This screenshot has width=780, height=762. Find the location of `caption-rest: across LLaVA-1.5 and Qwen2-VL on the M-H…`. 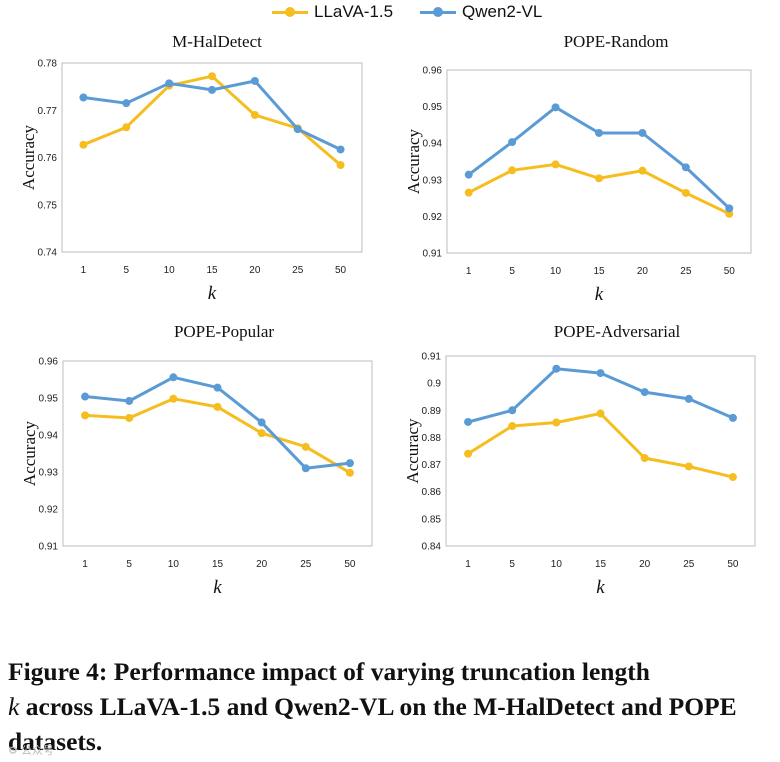

caption-rest: across LLaVA-1.5 and Qwen2-VL on the M-H… is located at coordinates (372, 724).